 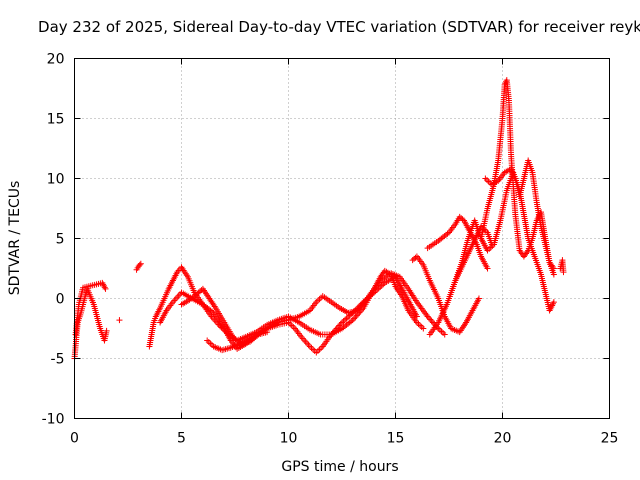 What do you see at coordinates (503, 439) in the screenshot?
I see `x-tick-label: 20` at bounding box center [503, 439].